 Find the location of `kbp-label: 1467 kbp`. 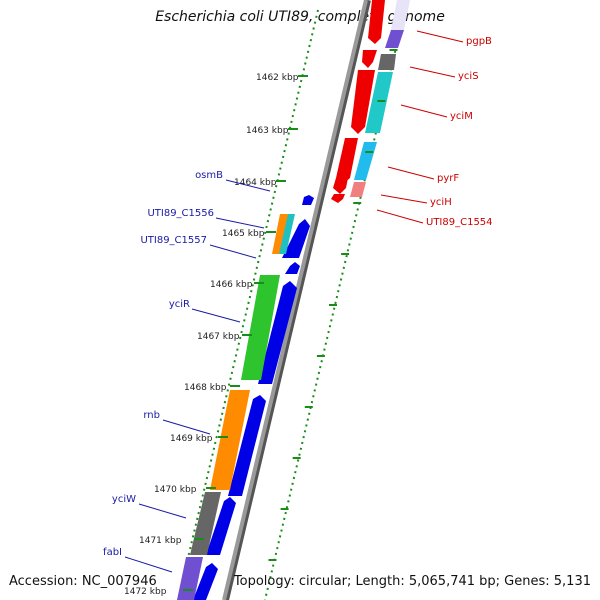

kbp-label: 1467 kbp is located at coordinates (218, 337).